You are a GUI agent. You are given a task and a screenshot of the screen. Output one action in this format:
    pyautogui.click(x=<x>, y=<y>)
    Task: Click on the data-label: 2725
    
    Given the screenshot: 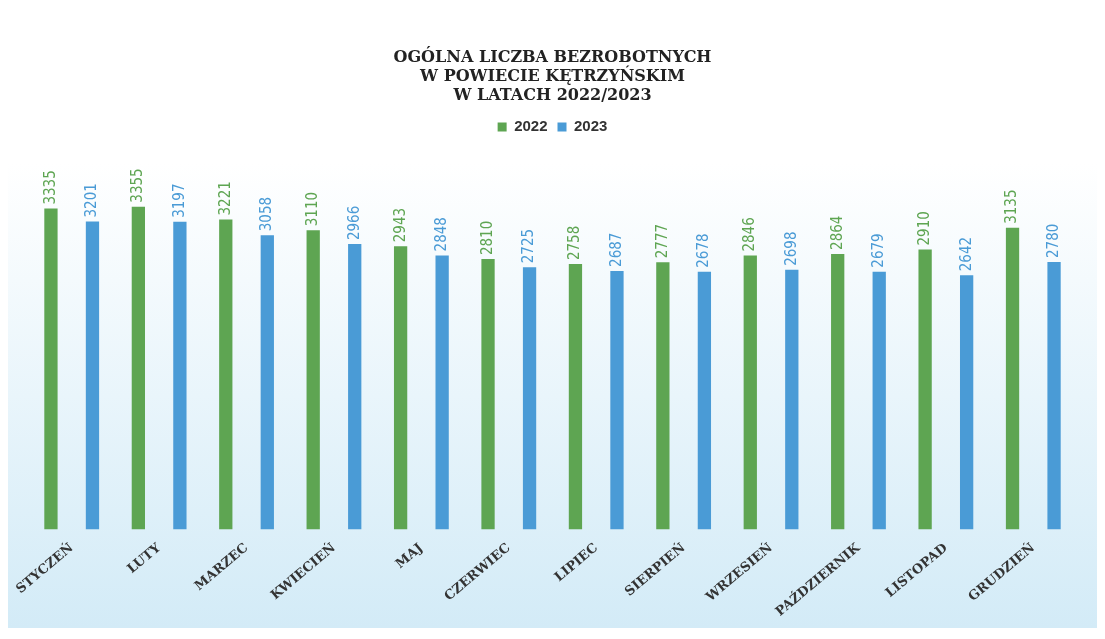 What is the action you would take?
    pyautogui.click(x=528, y=246)
    